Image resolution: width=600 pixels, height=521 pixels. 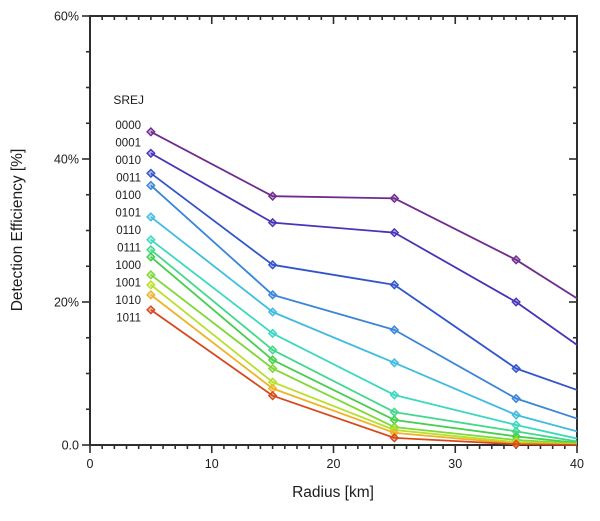 I want to click on marker-0010-r25, so click(x=394, y=285).